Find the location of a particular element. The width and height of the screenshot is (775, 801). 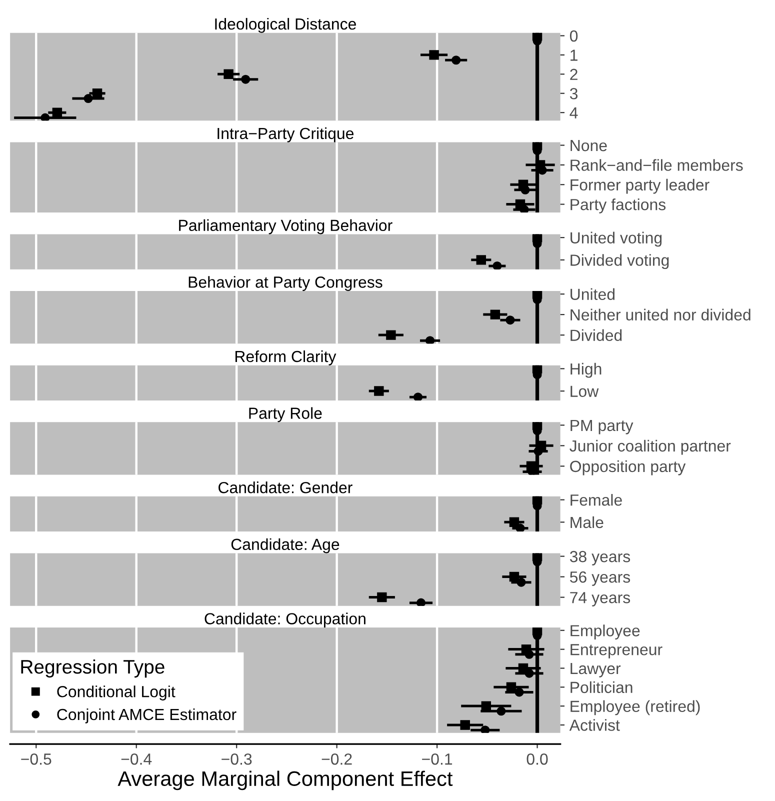

y-tick-label: Divided voting is located at coordinates (619, 262).